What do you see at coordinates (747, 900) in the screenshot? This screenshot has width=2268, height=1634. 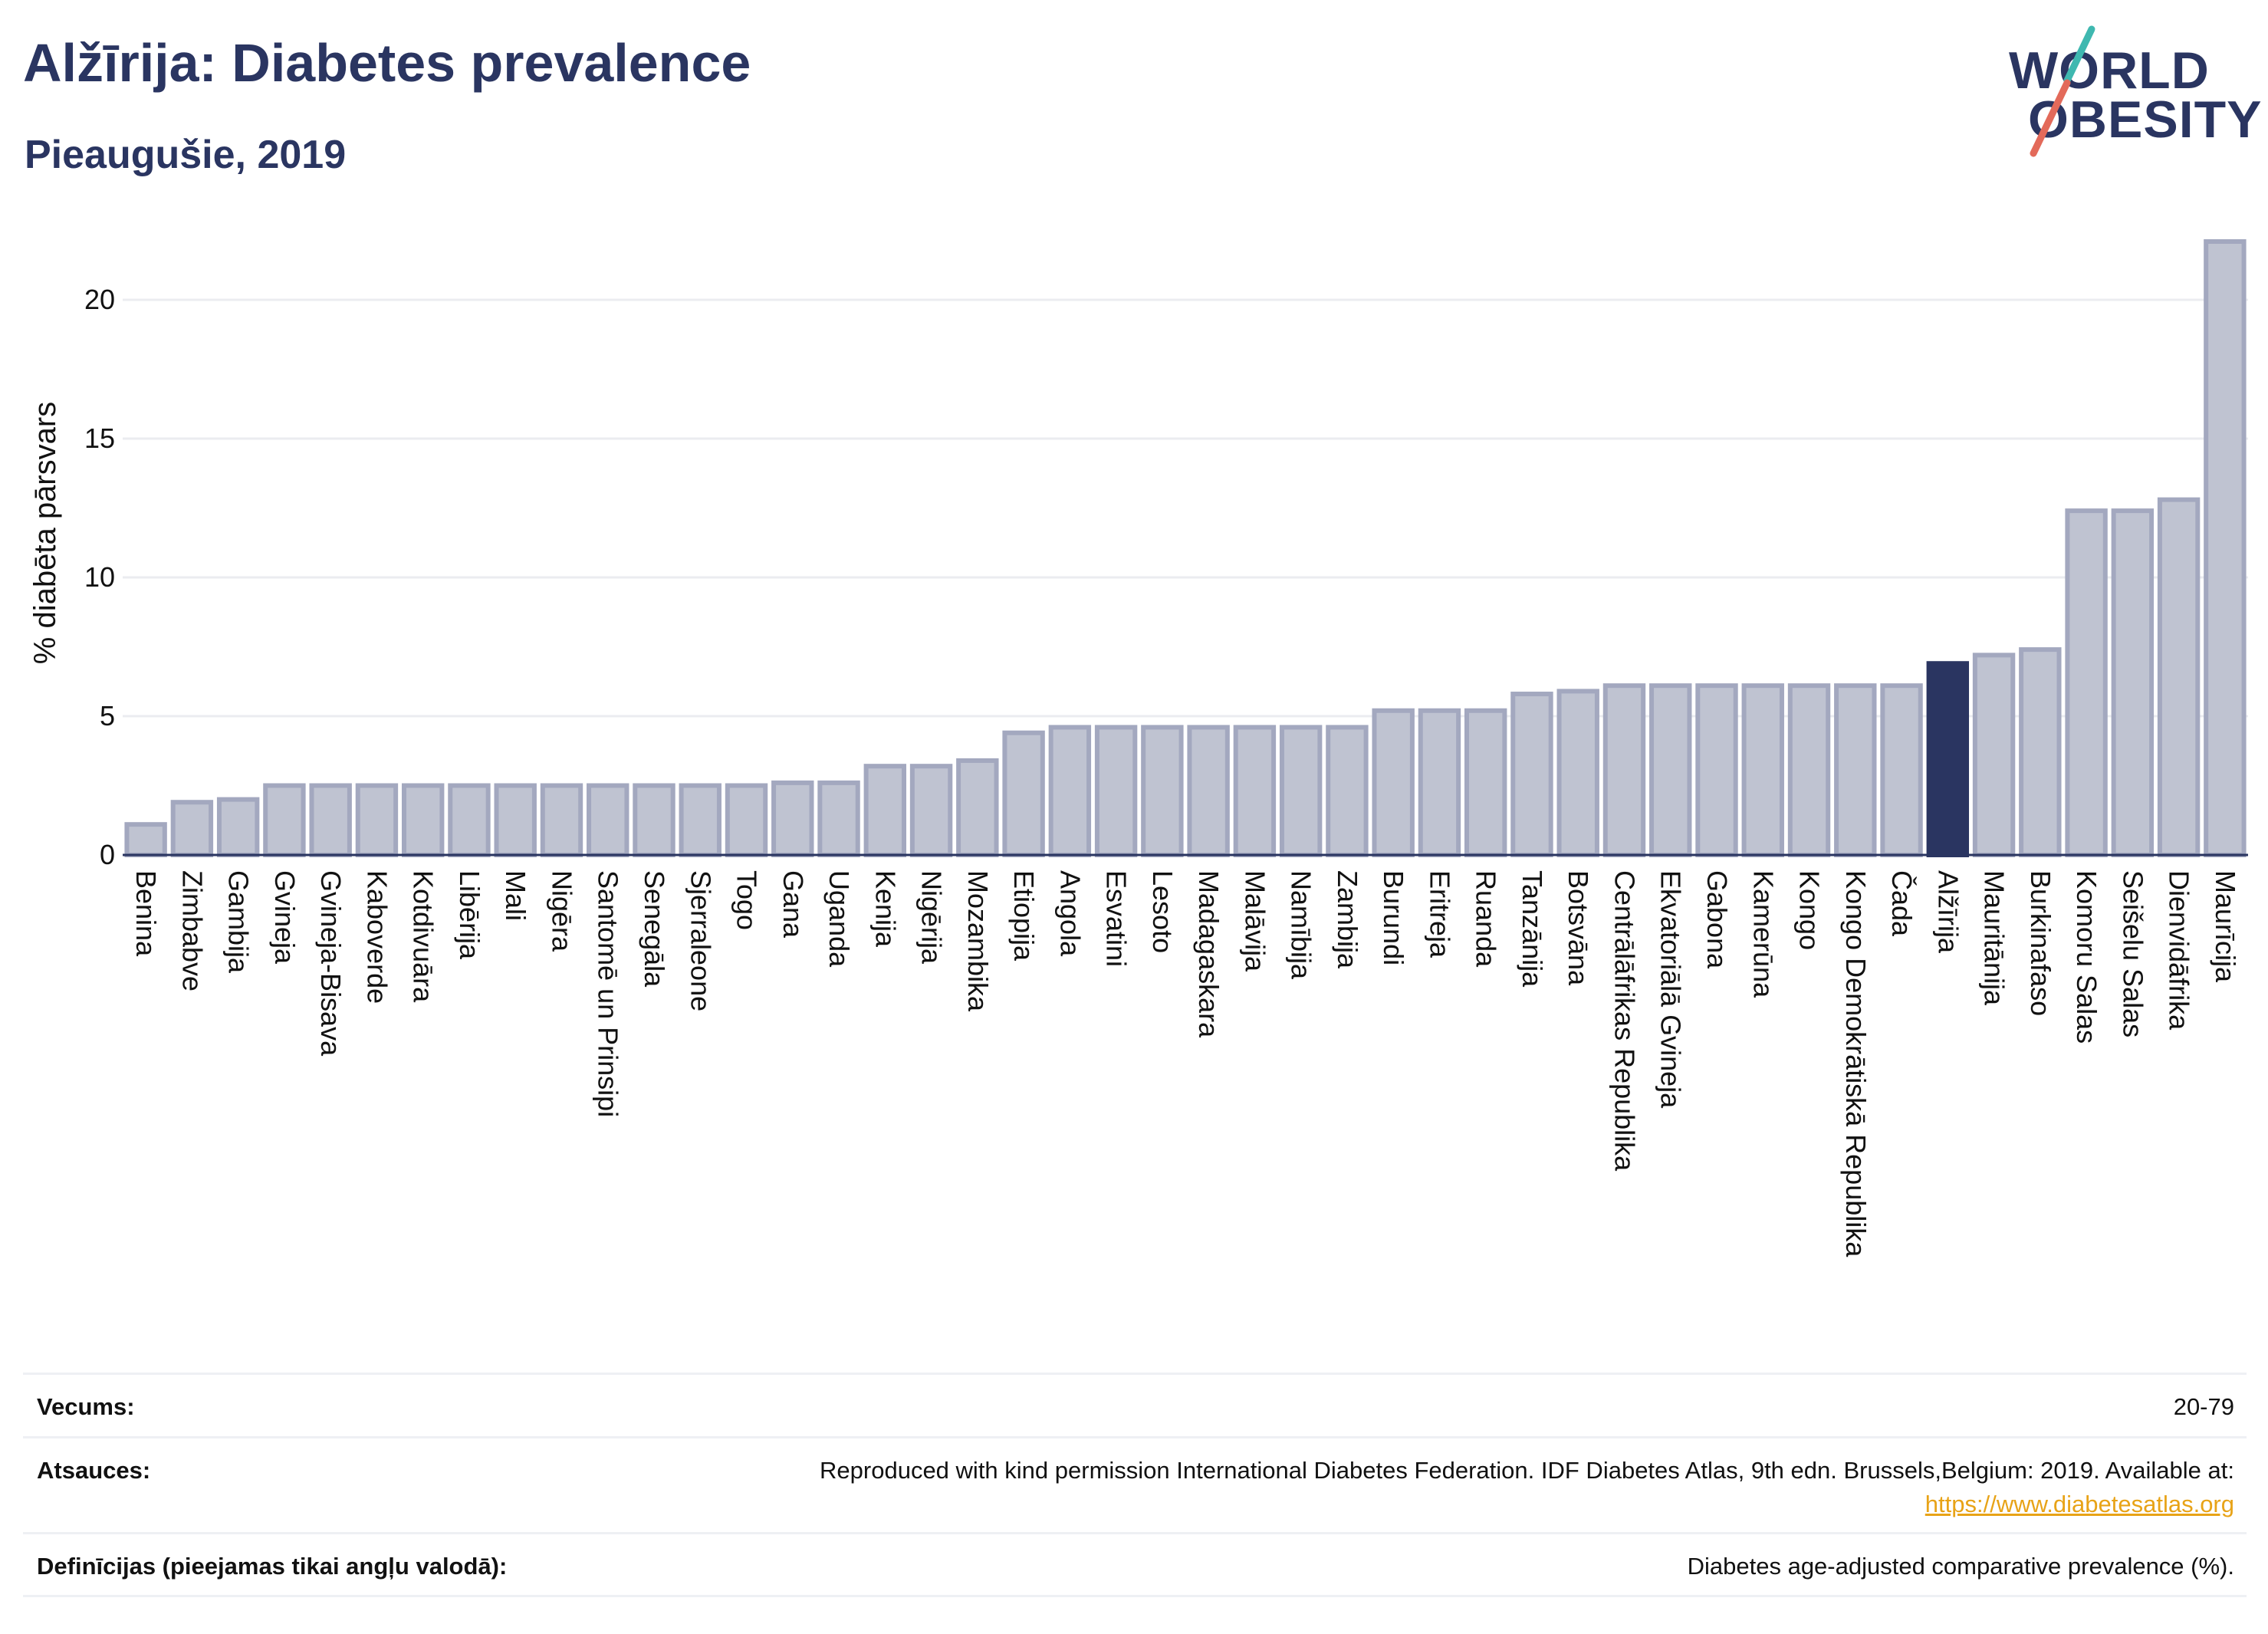 I see `x-tick-label: Togo` at bounding box center [747, 900].